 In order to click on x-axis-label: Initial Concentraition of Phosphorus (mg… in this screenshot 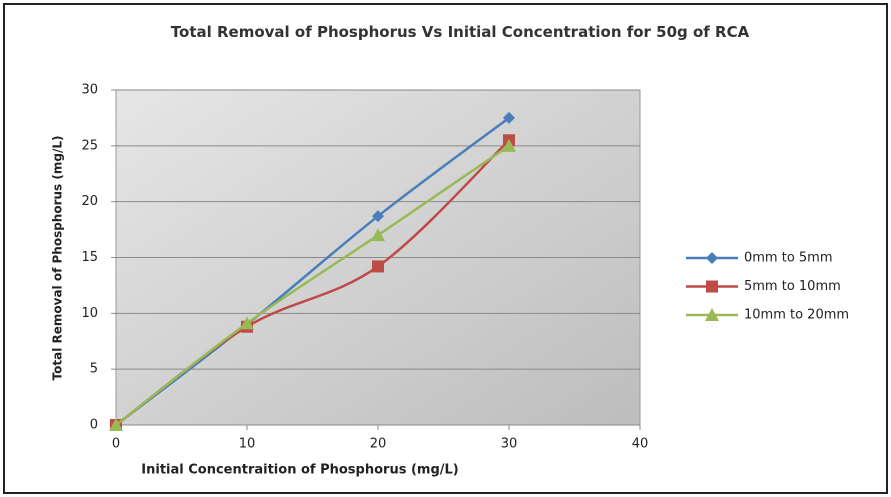, I will do `click(299, 470)`.